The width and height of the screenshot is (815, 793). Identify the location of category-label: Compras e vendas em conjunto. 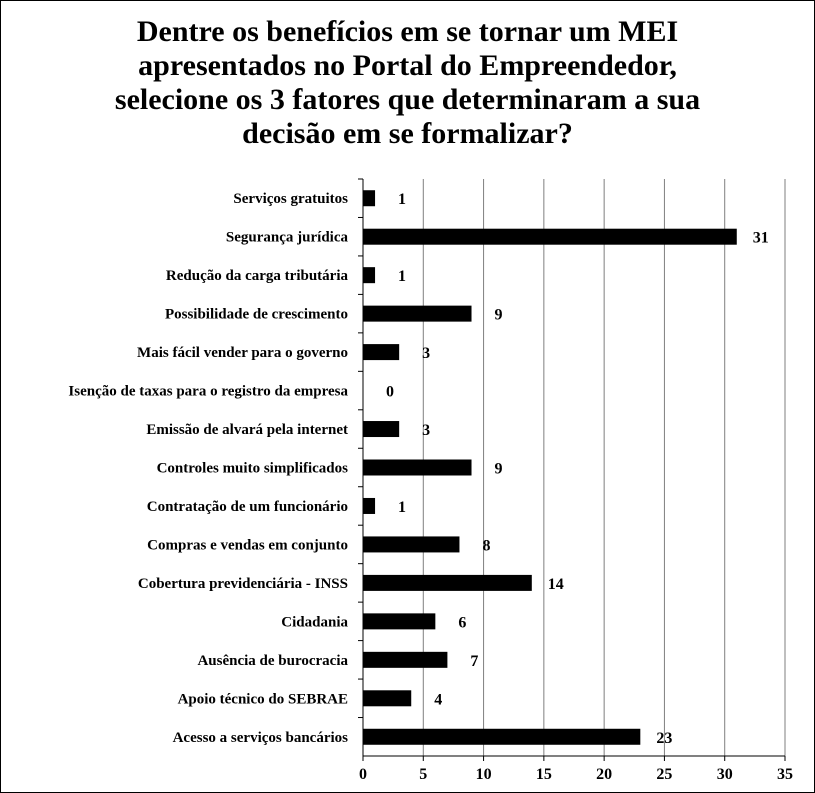
(247, 545).